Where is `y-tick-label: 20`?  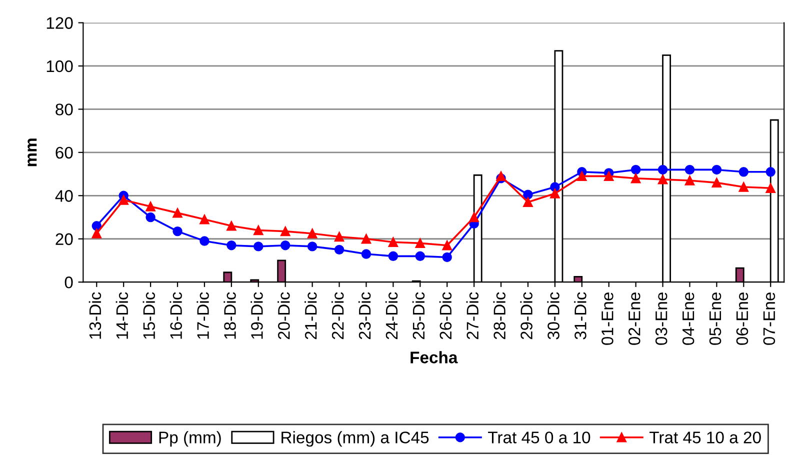 y-tick-label: 20 is located at coordinates (64, 239).